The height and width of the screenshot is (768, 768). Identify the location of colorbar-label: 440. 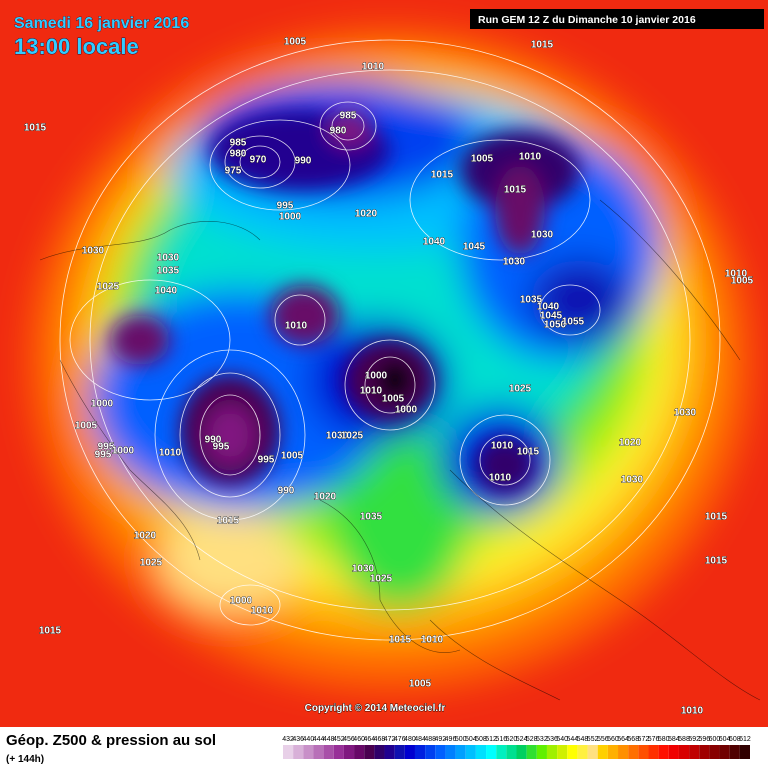
(309, 739).